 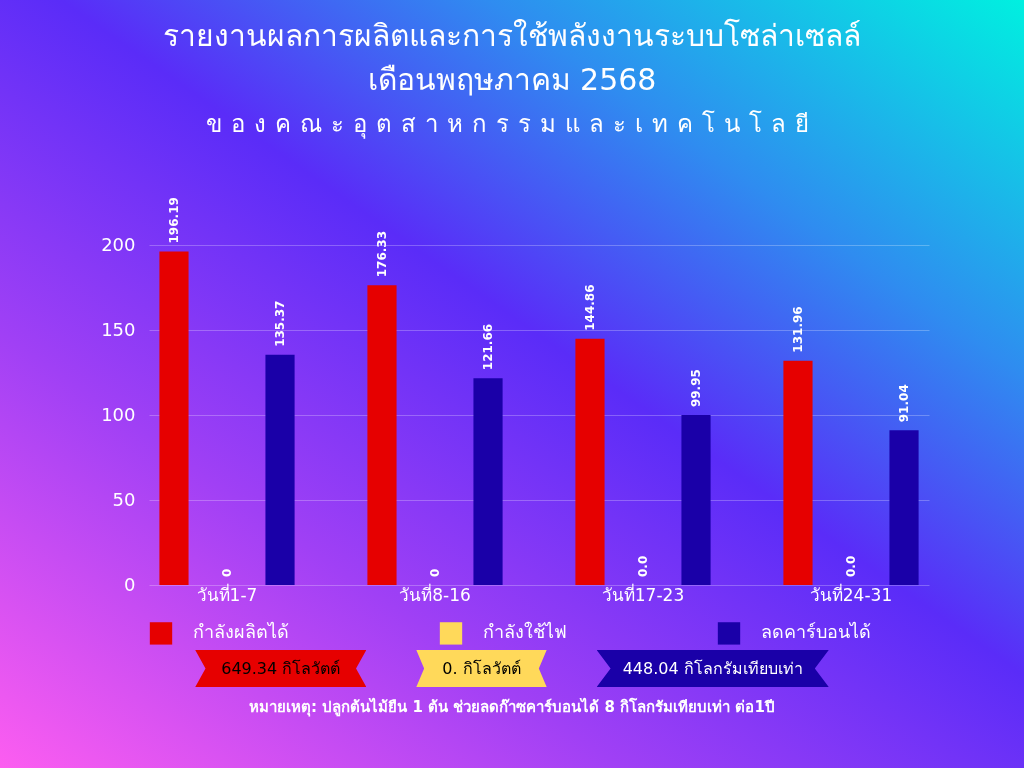 What do you see at coordinates (280, 323) in the screenshot?
I see `data-label: 135.37` at bounding box center [280, 323].